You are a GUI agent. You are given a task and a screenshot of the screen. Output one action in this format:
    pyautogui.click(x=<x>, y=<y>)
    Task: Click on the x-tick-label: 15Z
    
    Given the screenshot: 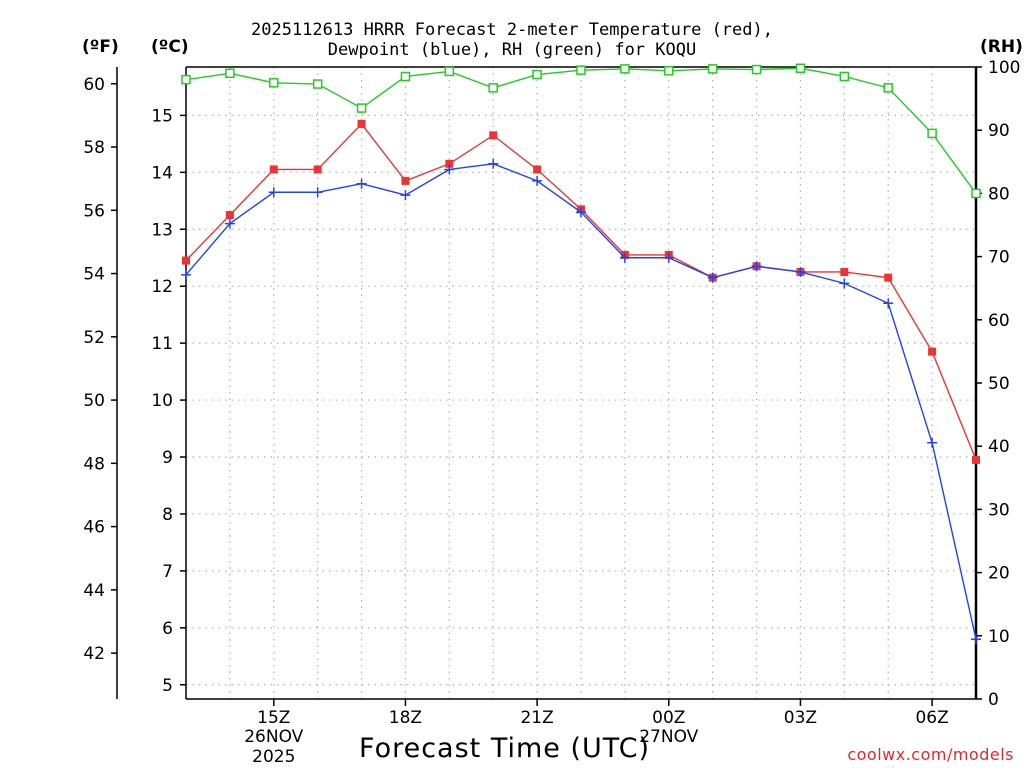 What is the action you would take?
    pyautogui.click(x=273, y=718)
    